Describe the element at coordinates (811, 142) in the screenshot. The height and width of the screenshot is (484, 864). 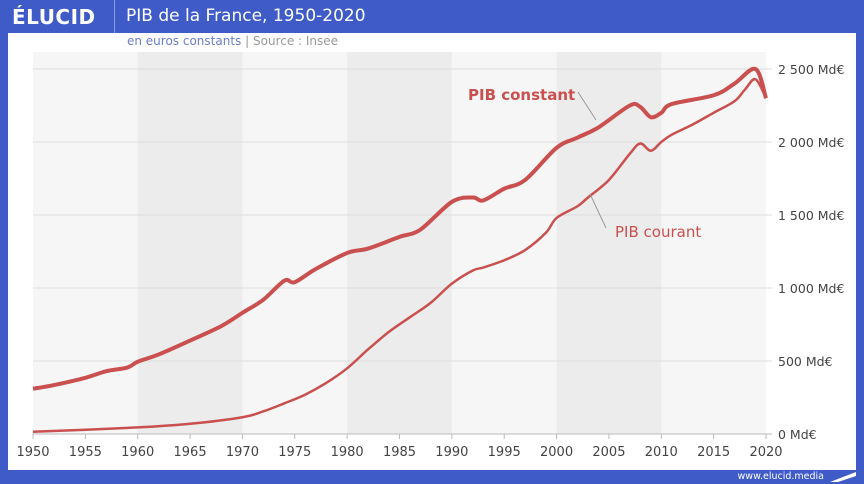
I see `y-tick-label: 2 000 Md€` at that location.